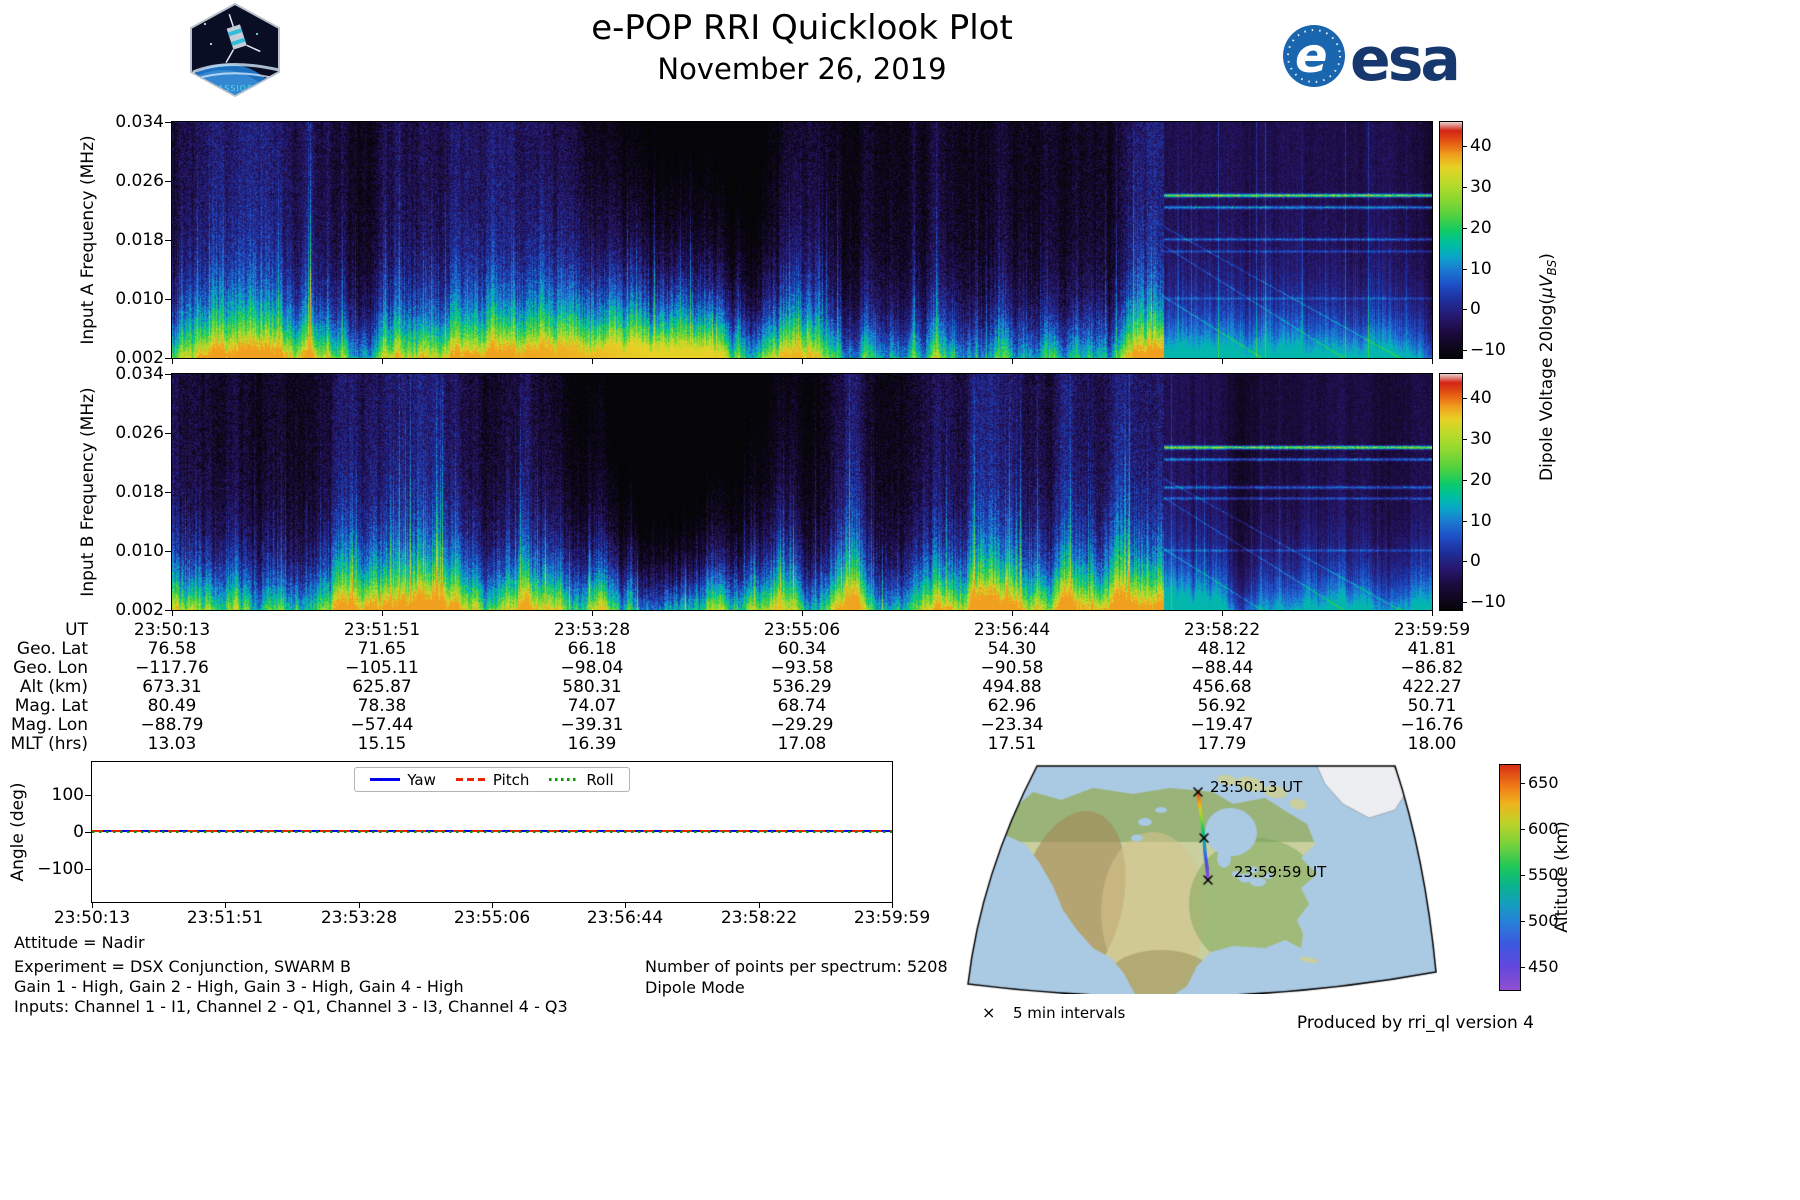 The height and width of the screenshot is (1200, 1800). I want to click on table-cell: −93.58, so click(802, 668).